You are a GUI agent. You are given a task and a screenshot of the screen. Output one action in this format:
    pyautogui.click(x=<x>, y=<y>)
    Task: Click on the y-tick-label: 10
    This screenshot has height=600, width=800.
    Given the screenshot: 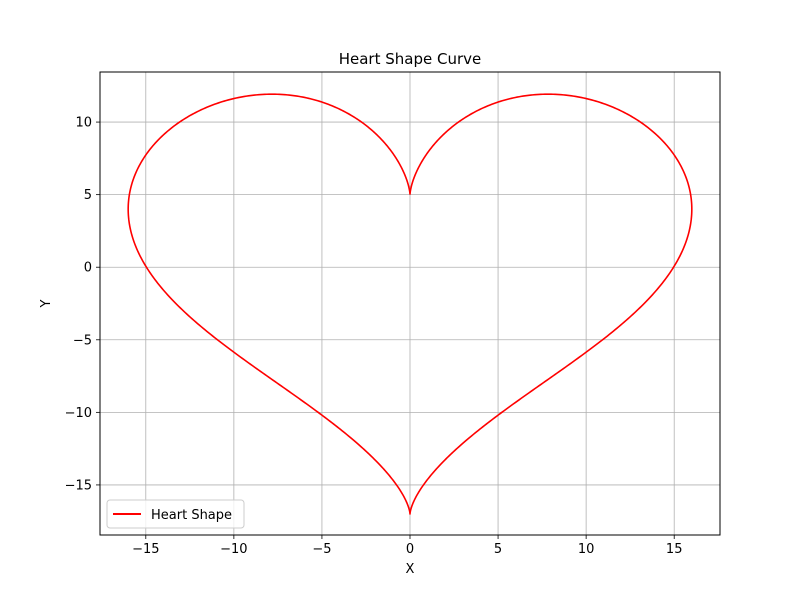 What is the action you would take?
    pyautogui.click(x=83, y=123)
    